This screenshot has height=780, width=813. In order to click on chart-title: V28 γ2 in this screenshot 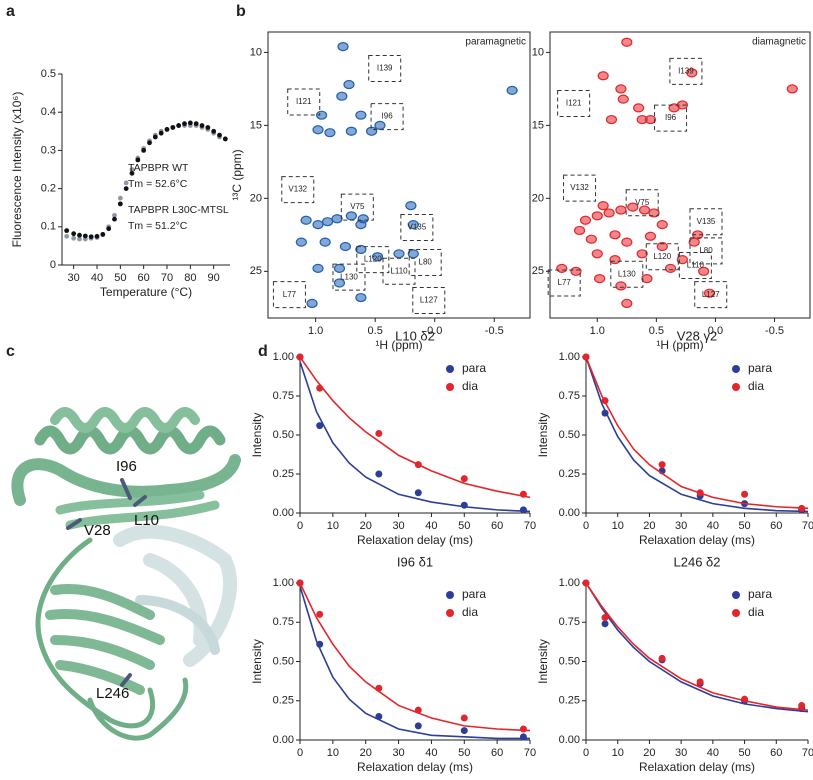, I will do `click(697, 335)`.